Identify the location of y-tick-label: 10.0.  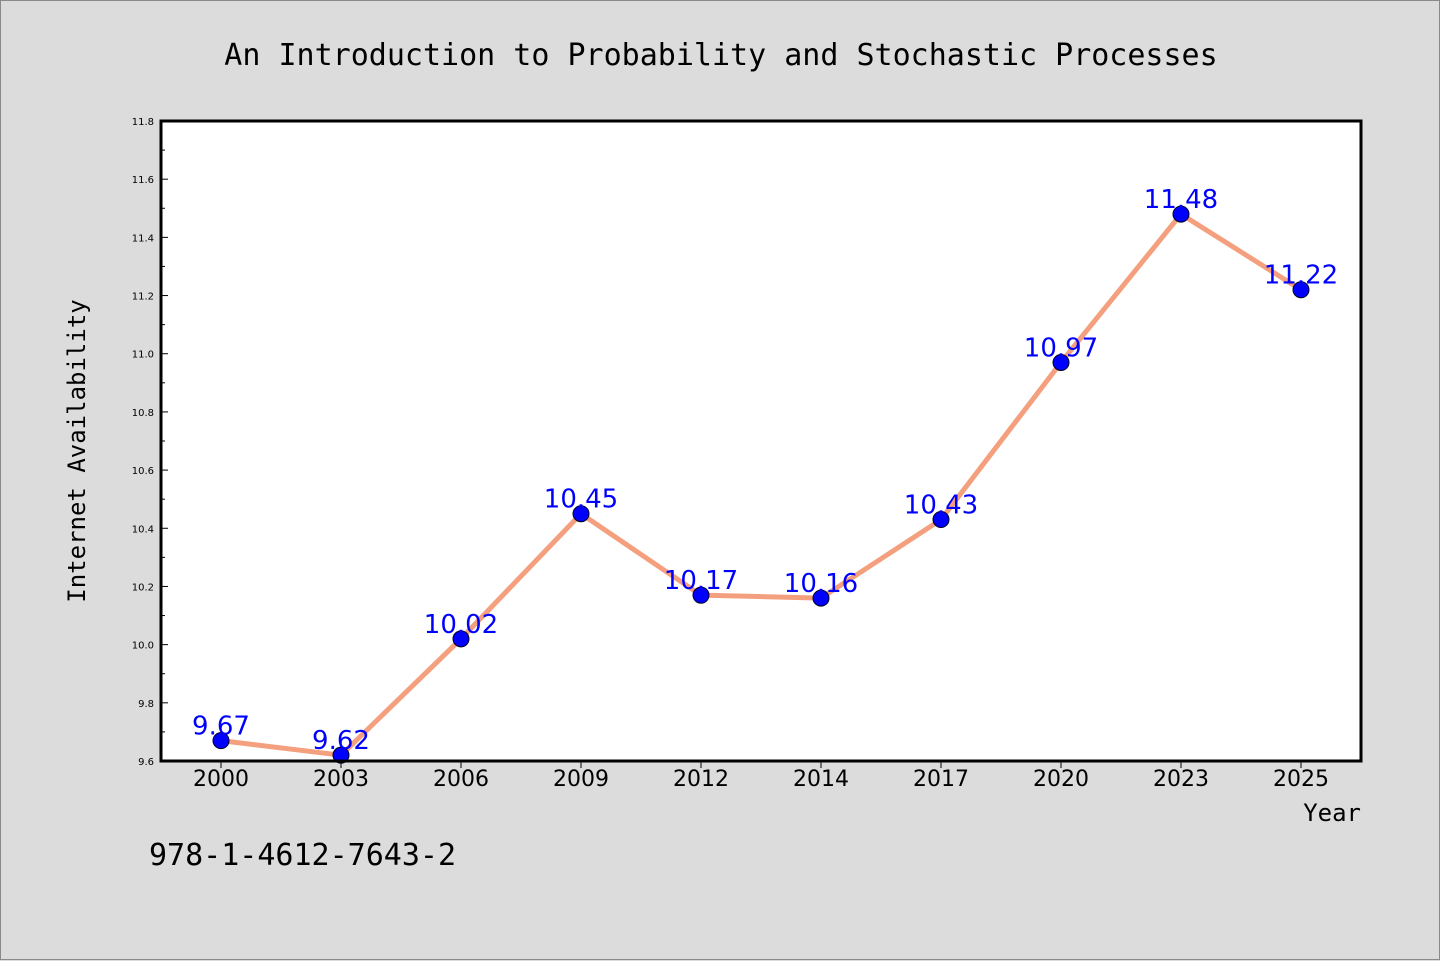
(143, 646).